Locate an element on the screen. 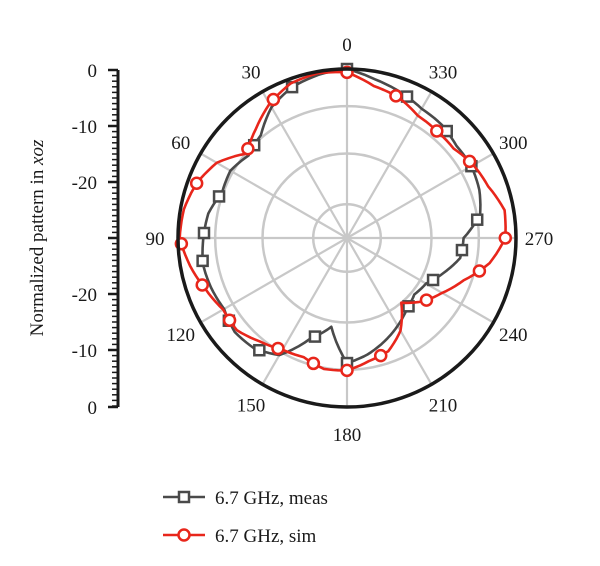  y-axis-label-italic: xoz is located at coordinates (37, 152).